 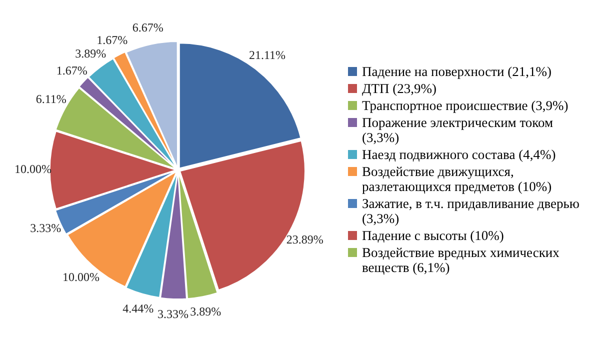 What do you see at coordinates (461, 259) in the screenshot?
I see `legend-label: Воздействие вредных химических веществ (6,1%)` at bounding box center [461, 259].